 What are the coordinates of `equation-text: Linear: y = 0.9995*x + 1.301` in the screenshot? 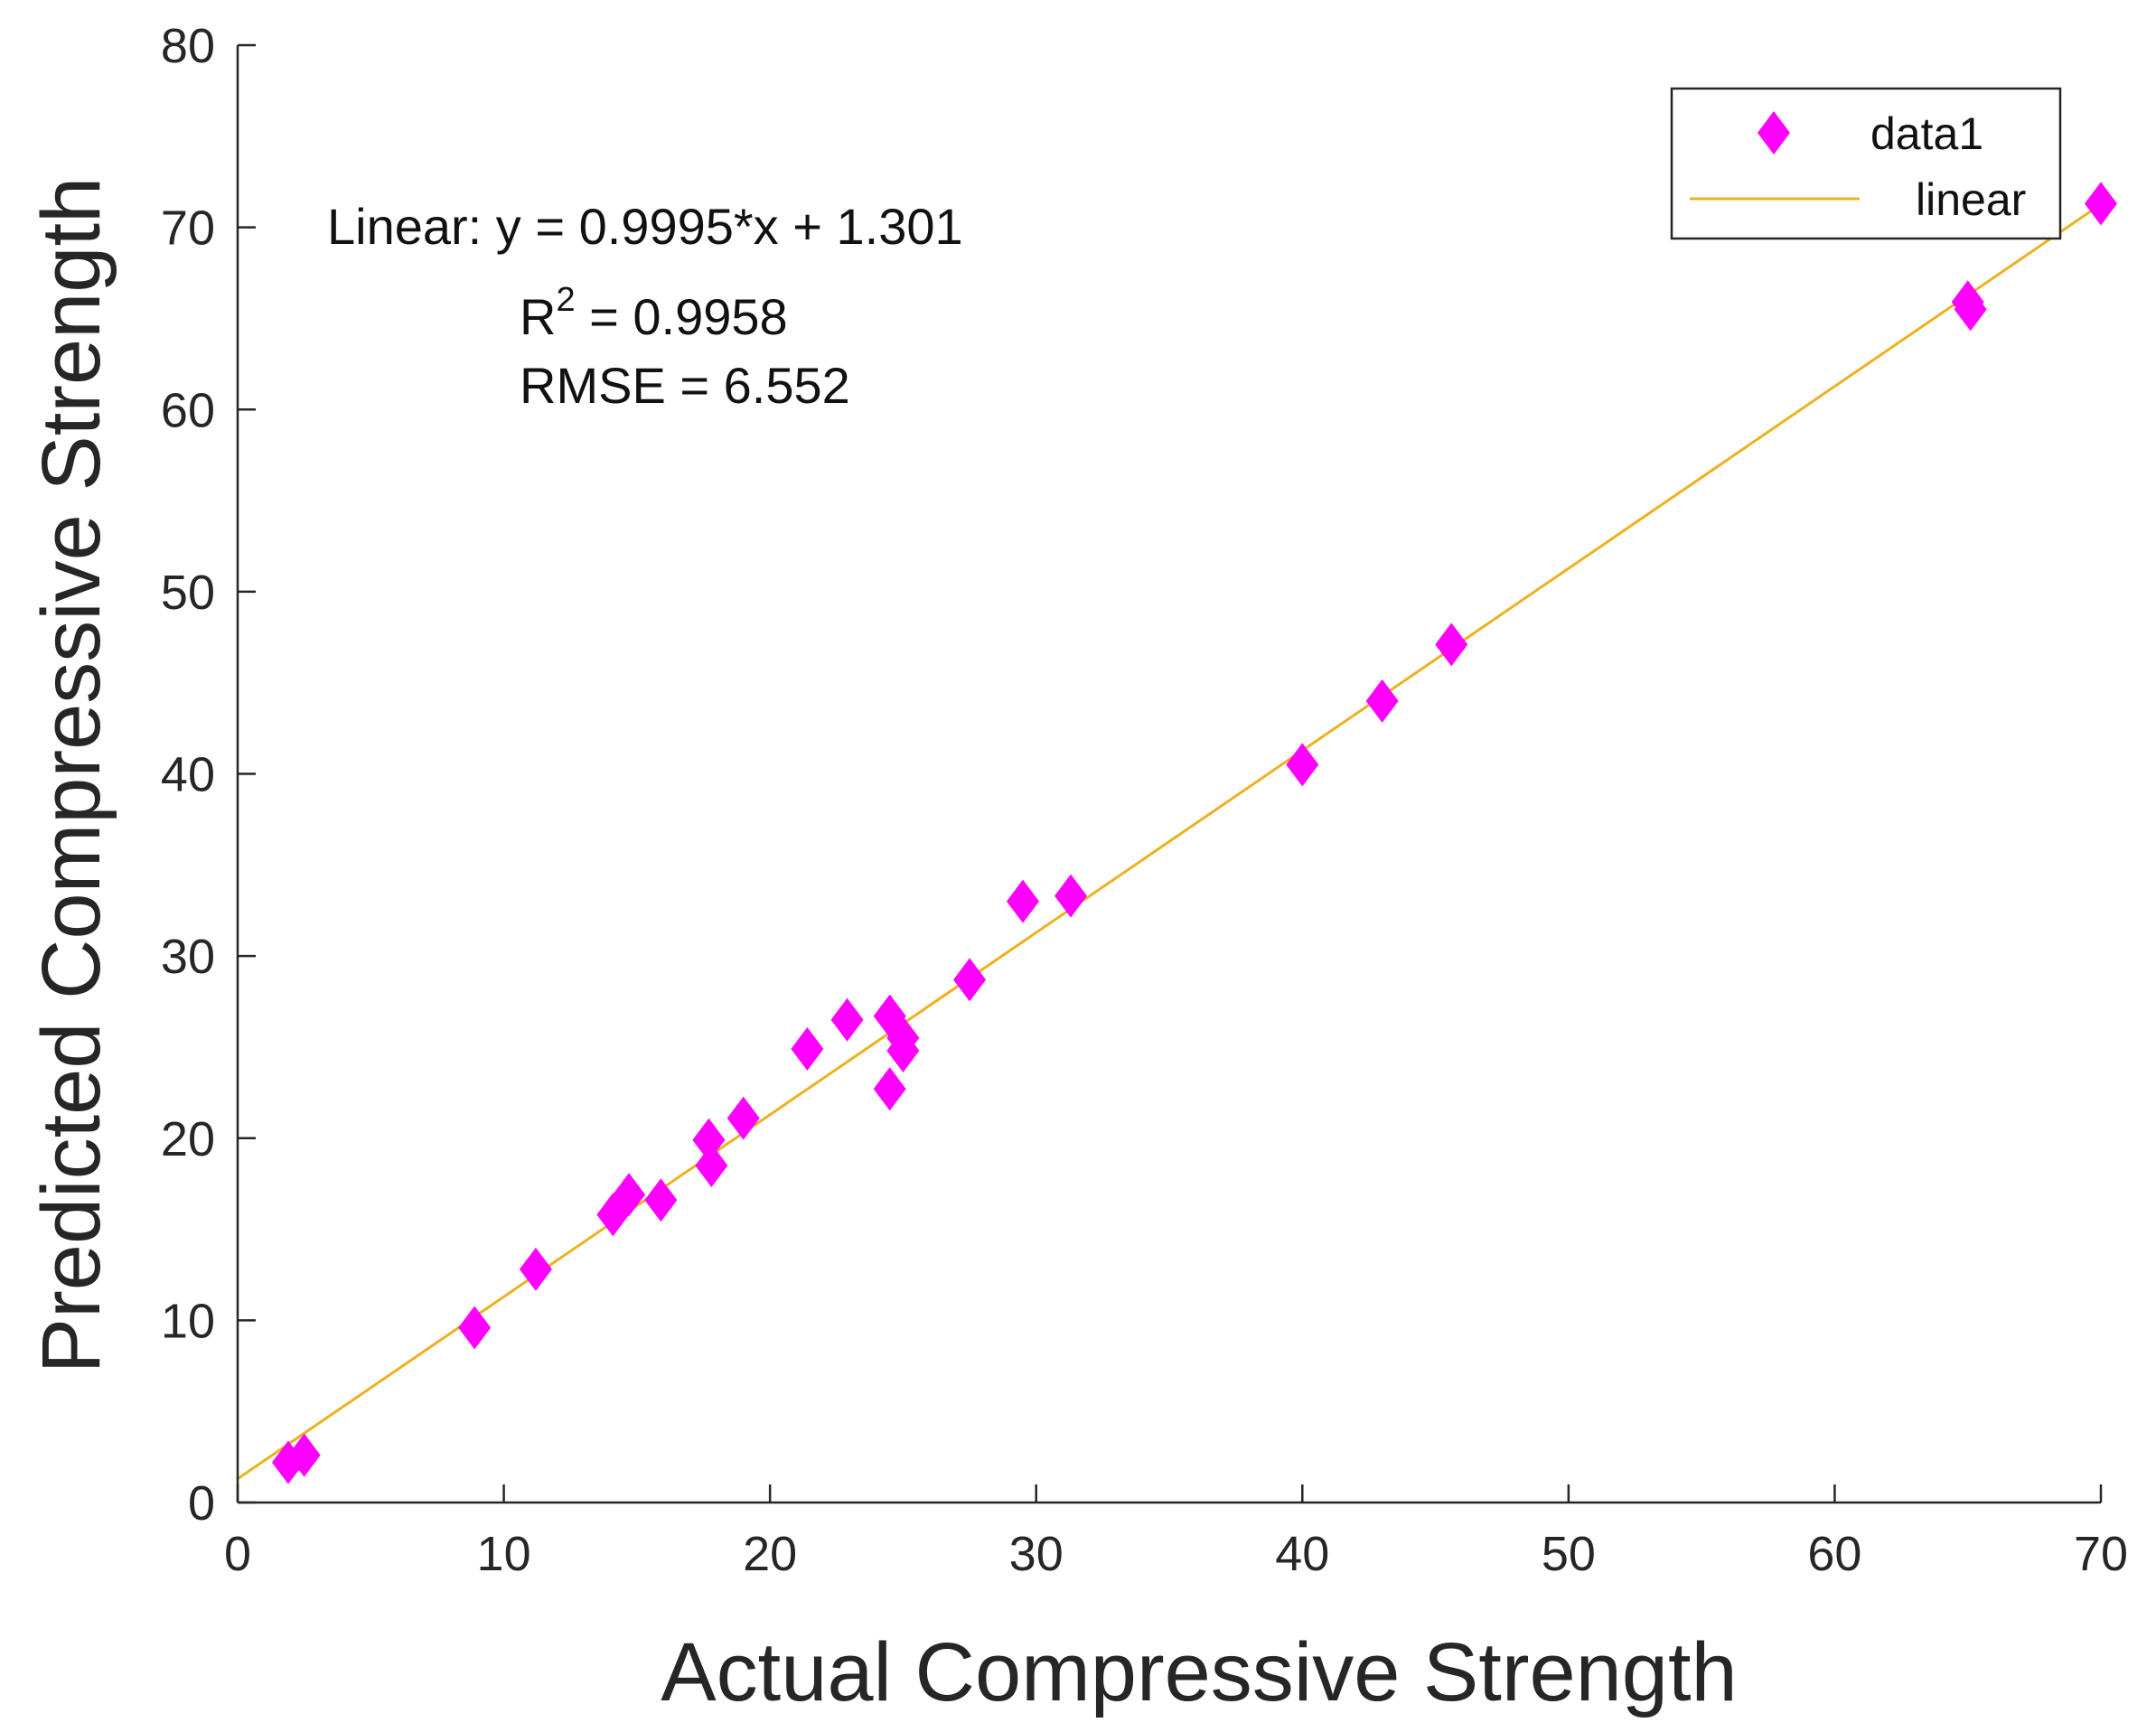 It's located at (645, 226).